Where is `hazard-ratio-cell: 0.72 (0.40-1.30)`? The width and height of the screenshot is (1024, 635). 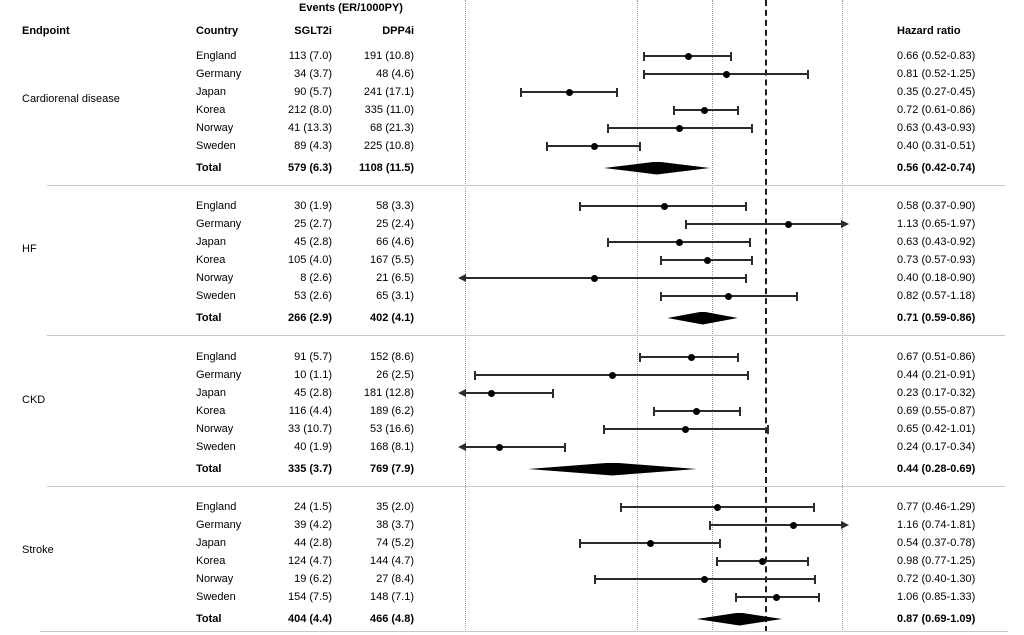 hazard-ratio-cell: 0.72 (0.40-1.30) is located at coordinates (936, 579).